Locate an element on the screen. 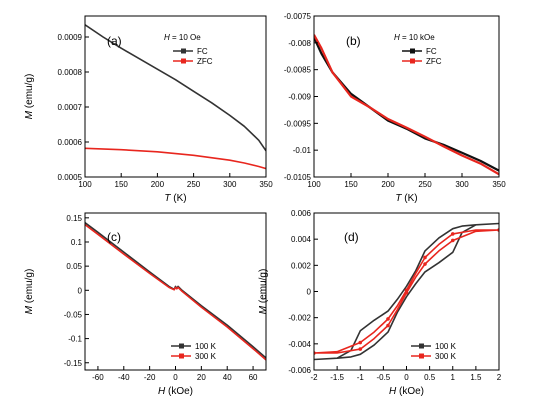  x-tick-label: -20 is located at coordinates (150, 377).